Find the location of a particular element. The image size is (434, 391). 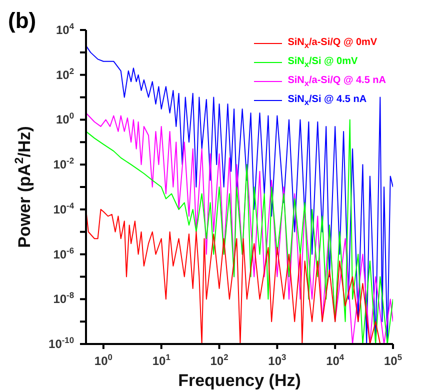

x-tick-label: 10$^{3}$ is located at coordinates (277, 360).